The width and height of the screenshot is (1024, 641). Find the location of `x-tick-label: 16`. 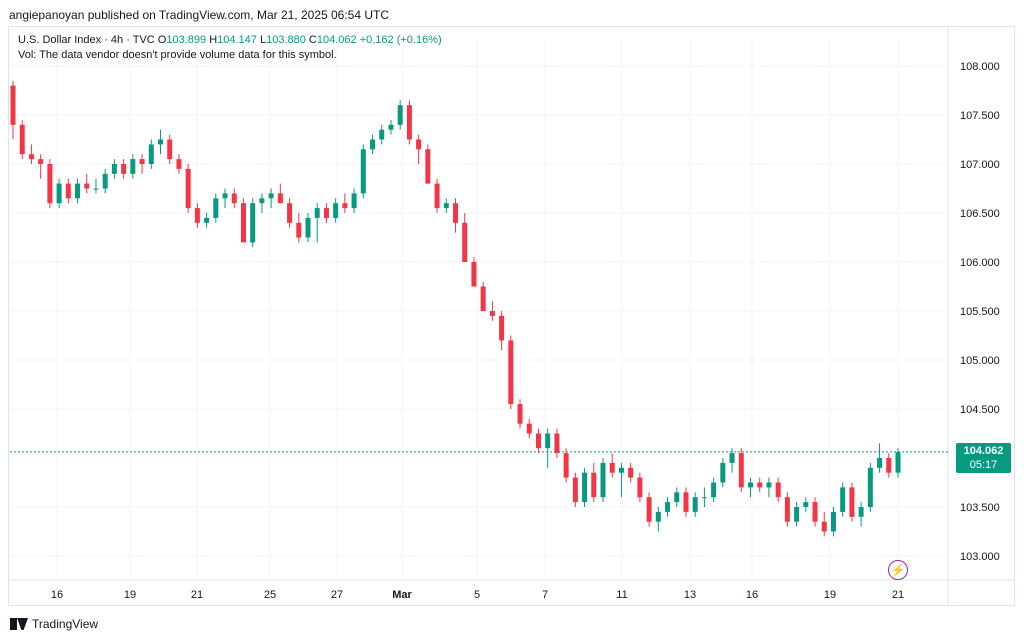

x-tick-label: 16 is located at coordinates (752, 595).